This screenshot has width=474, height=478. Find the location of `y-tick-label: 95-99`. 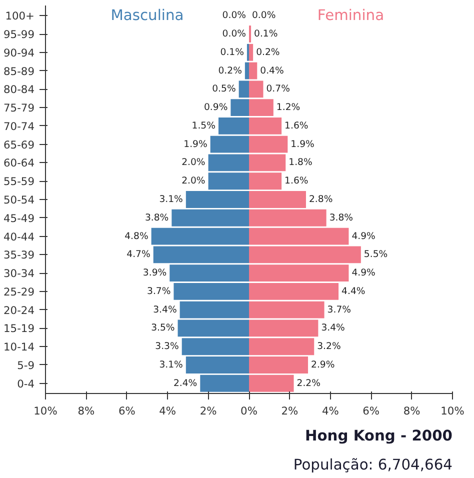

y-tick-label: 95-99 is located at coordinates (19, 34).